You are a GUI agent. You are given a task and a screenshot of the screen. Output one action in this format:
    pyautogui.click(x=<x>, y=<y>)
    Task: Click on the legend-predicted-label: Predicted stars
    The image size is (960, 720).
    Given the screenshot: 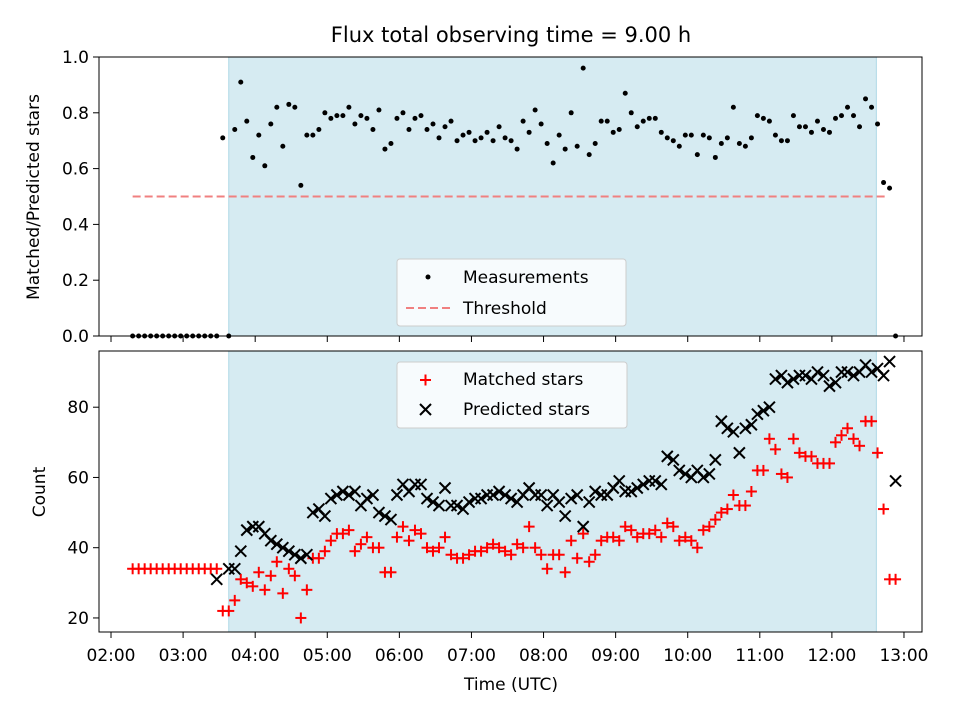 What is the action you would take?
    pyautogui.click(x=526, y=410)
    